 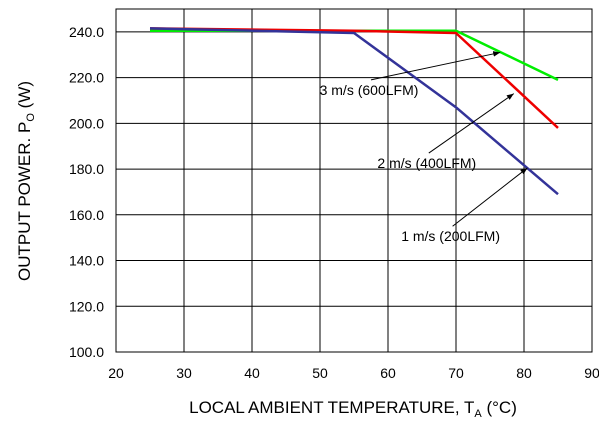 I want to click on y-tick-label: 160.0, so click(x=86, y=215).